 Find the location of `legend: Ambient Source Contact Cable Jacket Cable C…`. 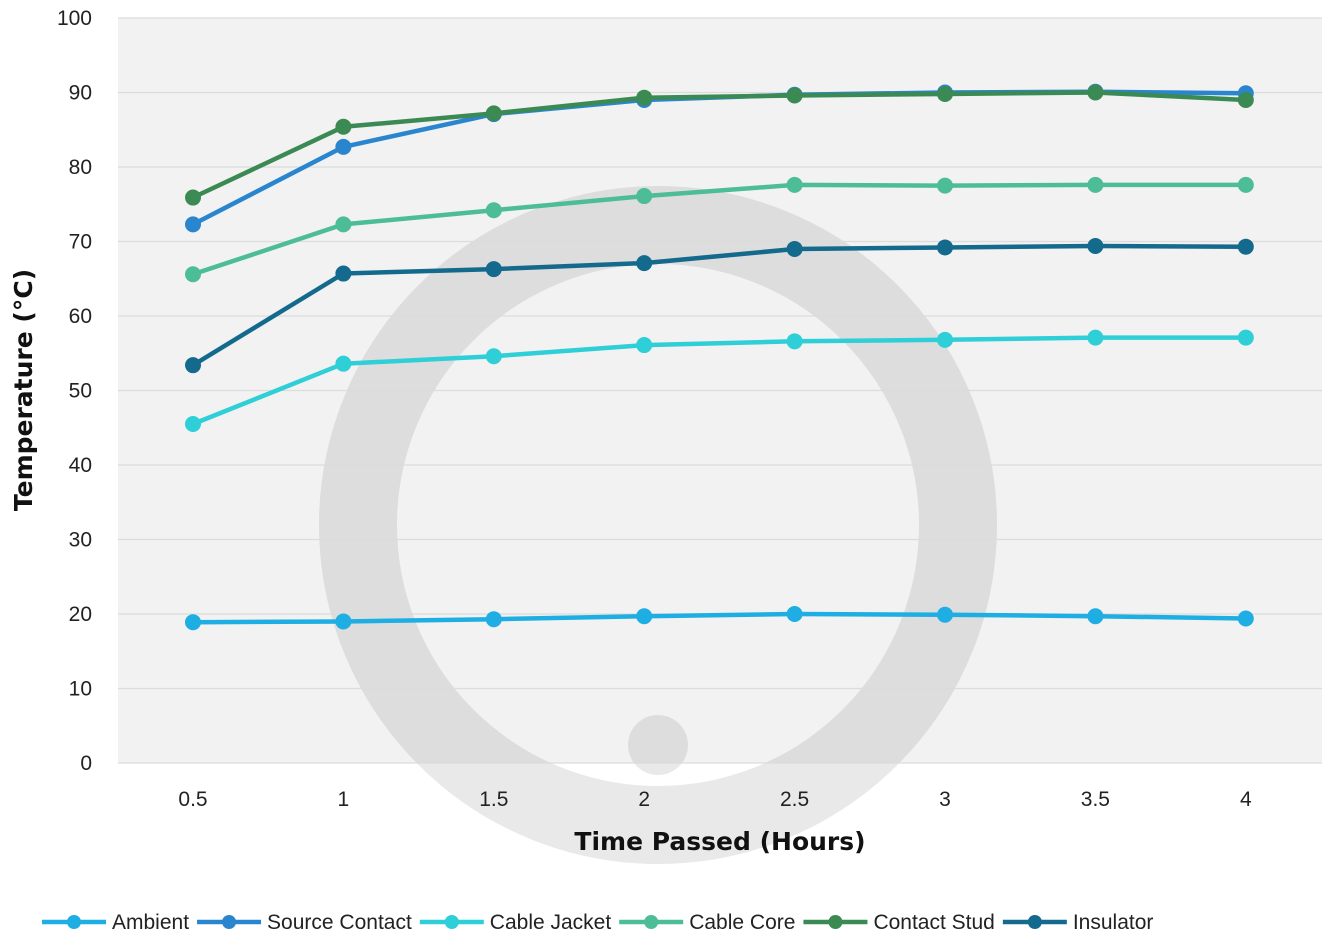

legend: Ambient Source Contact Cable Jacket Cable C… is located at coordinates (597, 922).